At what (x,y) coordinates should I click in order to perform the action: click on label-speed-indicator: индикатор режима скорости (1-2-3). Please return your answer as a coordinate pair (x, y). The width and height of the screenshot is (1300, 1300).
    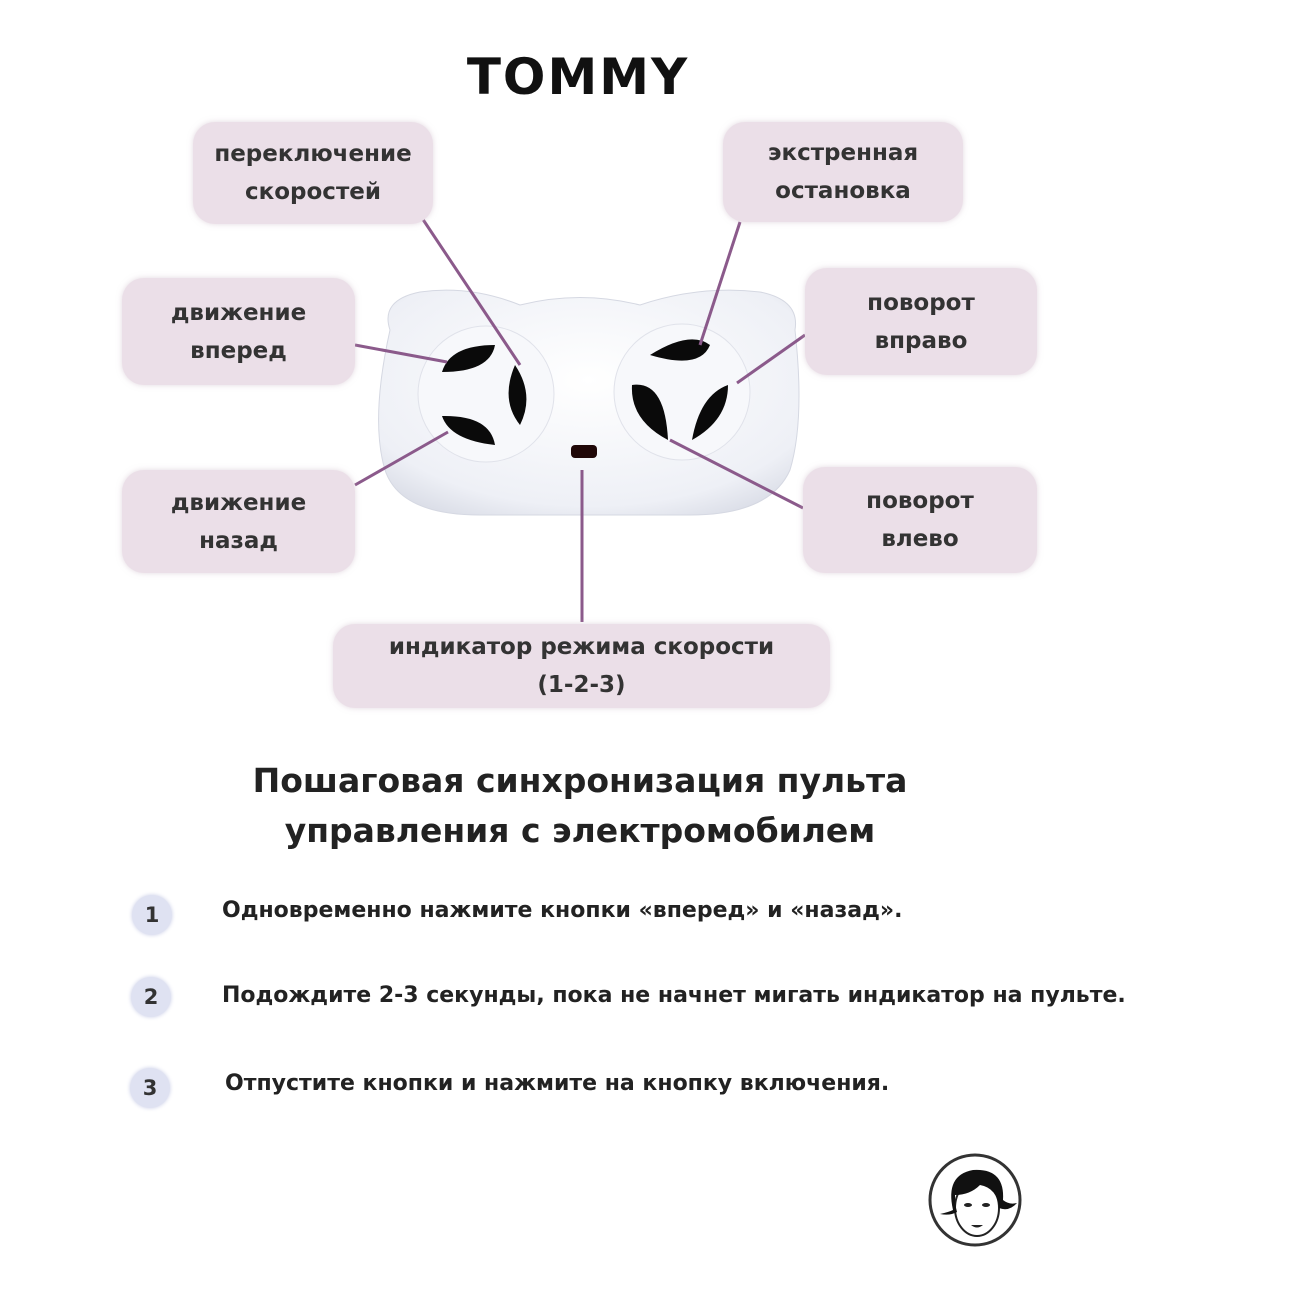
    Looking at the image, I should click on (581, 666).